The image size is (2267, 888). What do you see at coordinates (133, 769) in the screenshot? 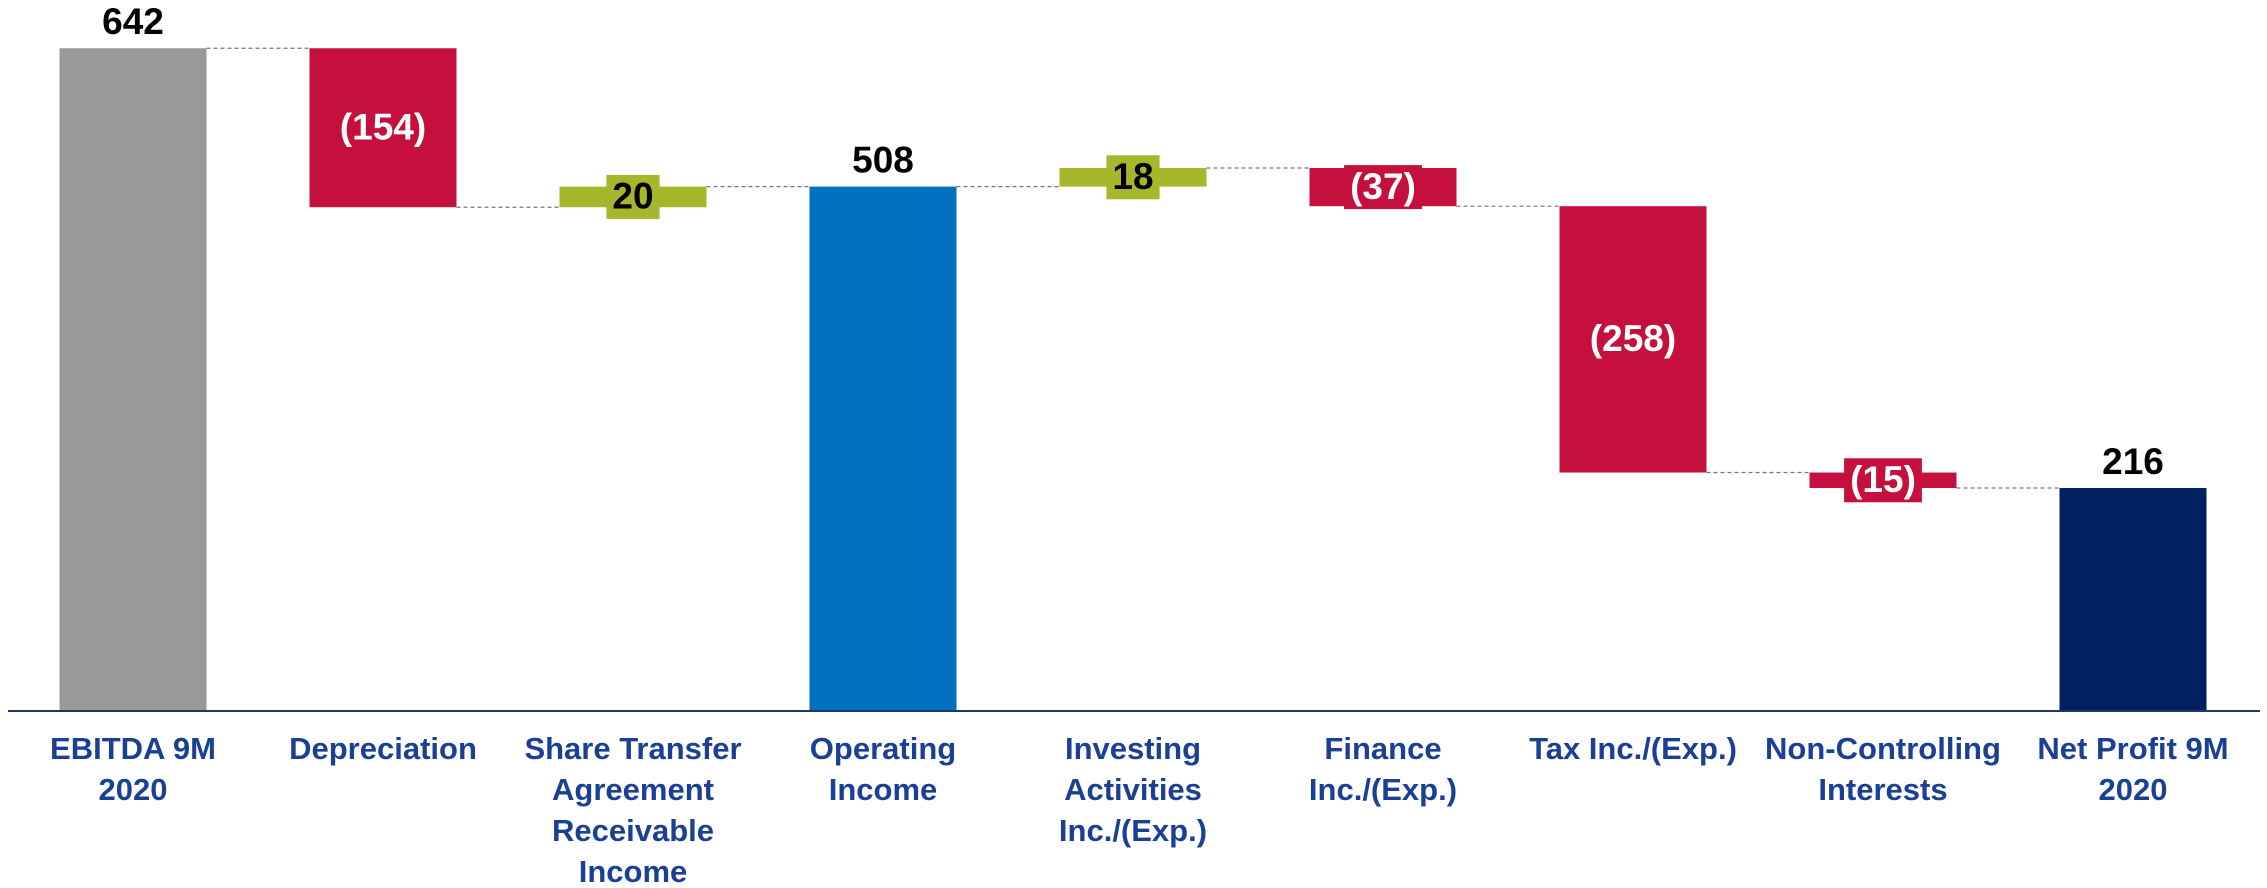
I see `x-tick-label: EBITDA 9M 2020` at bounding box center [133, 769].